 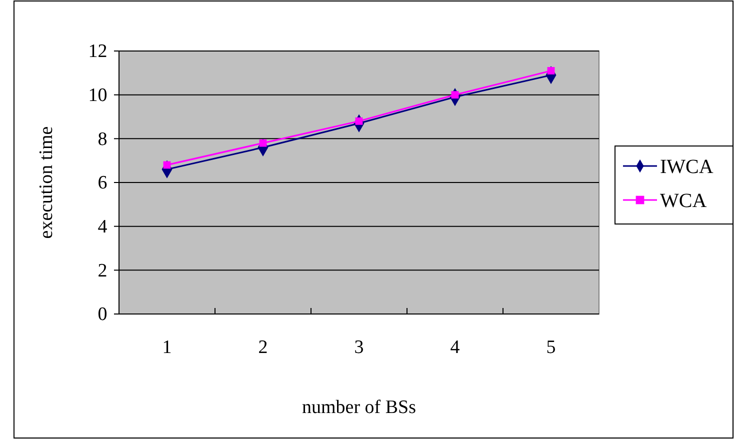 I want to click on y-tick-label: 0, so click(x=103, y=315).